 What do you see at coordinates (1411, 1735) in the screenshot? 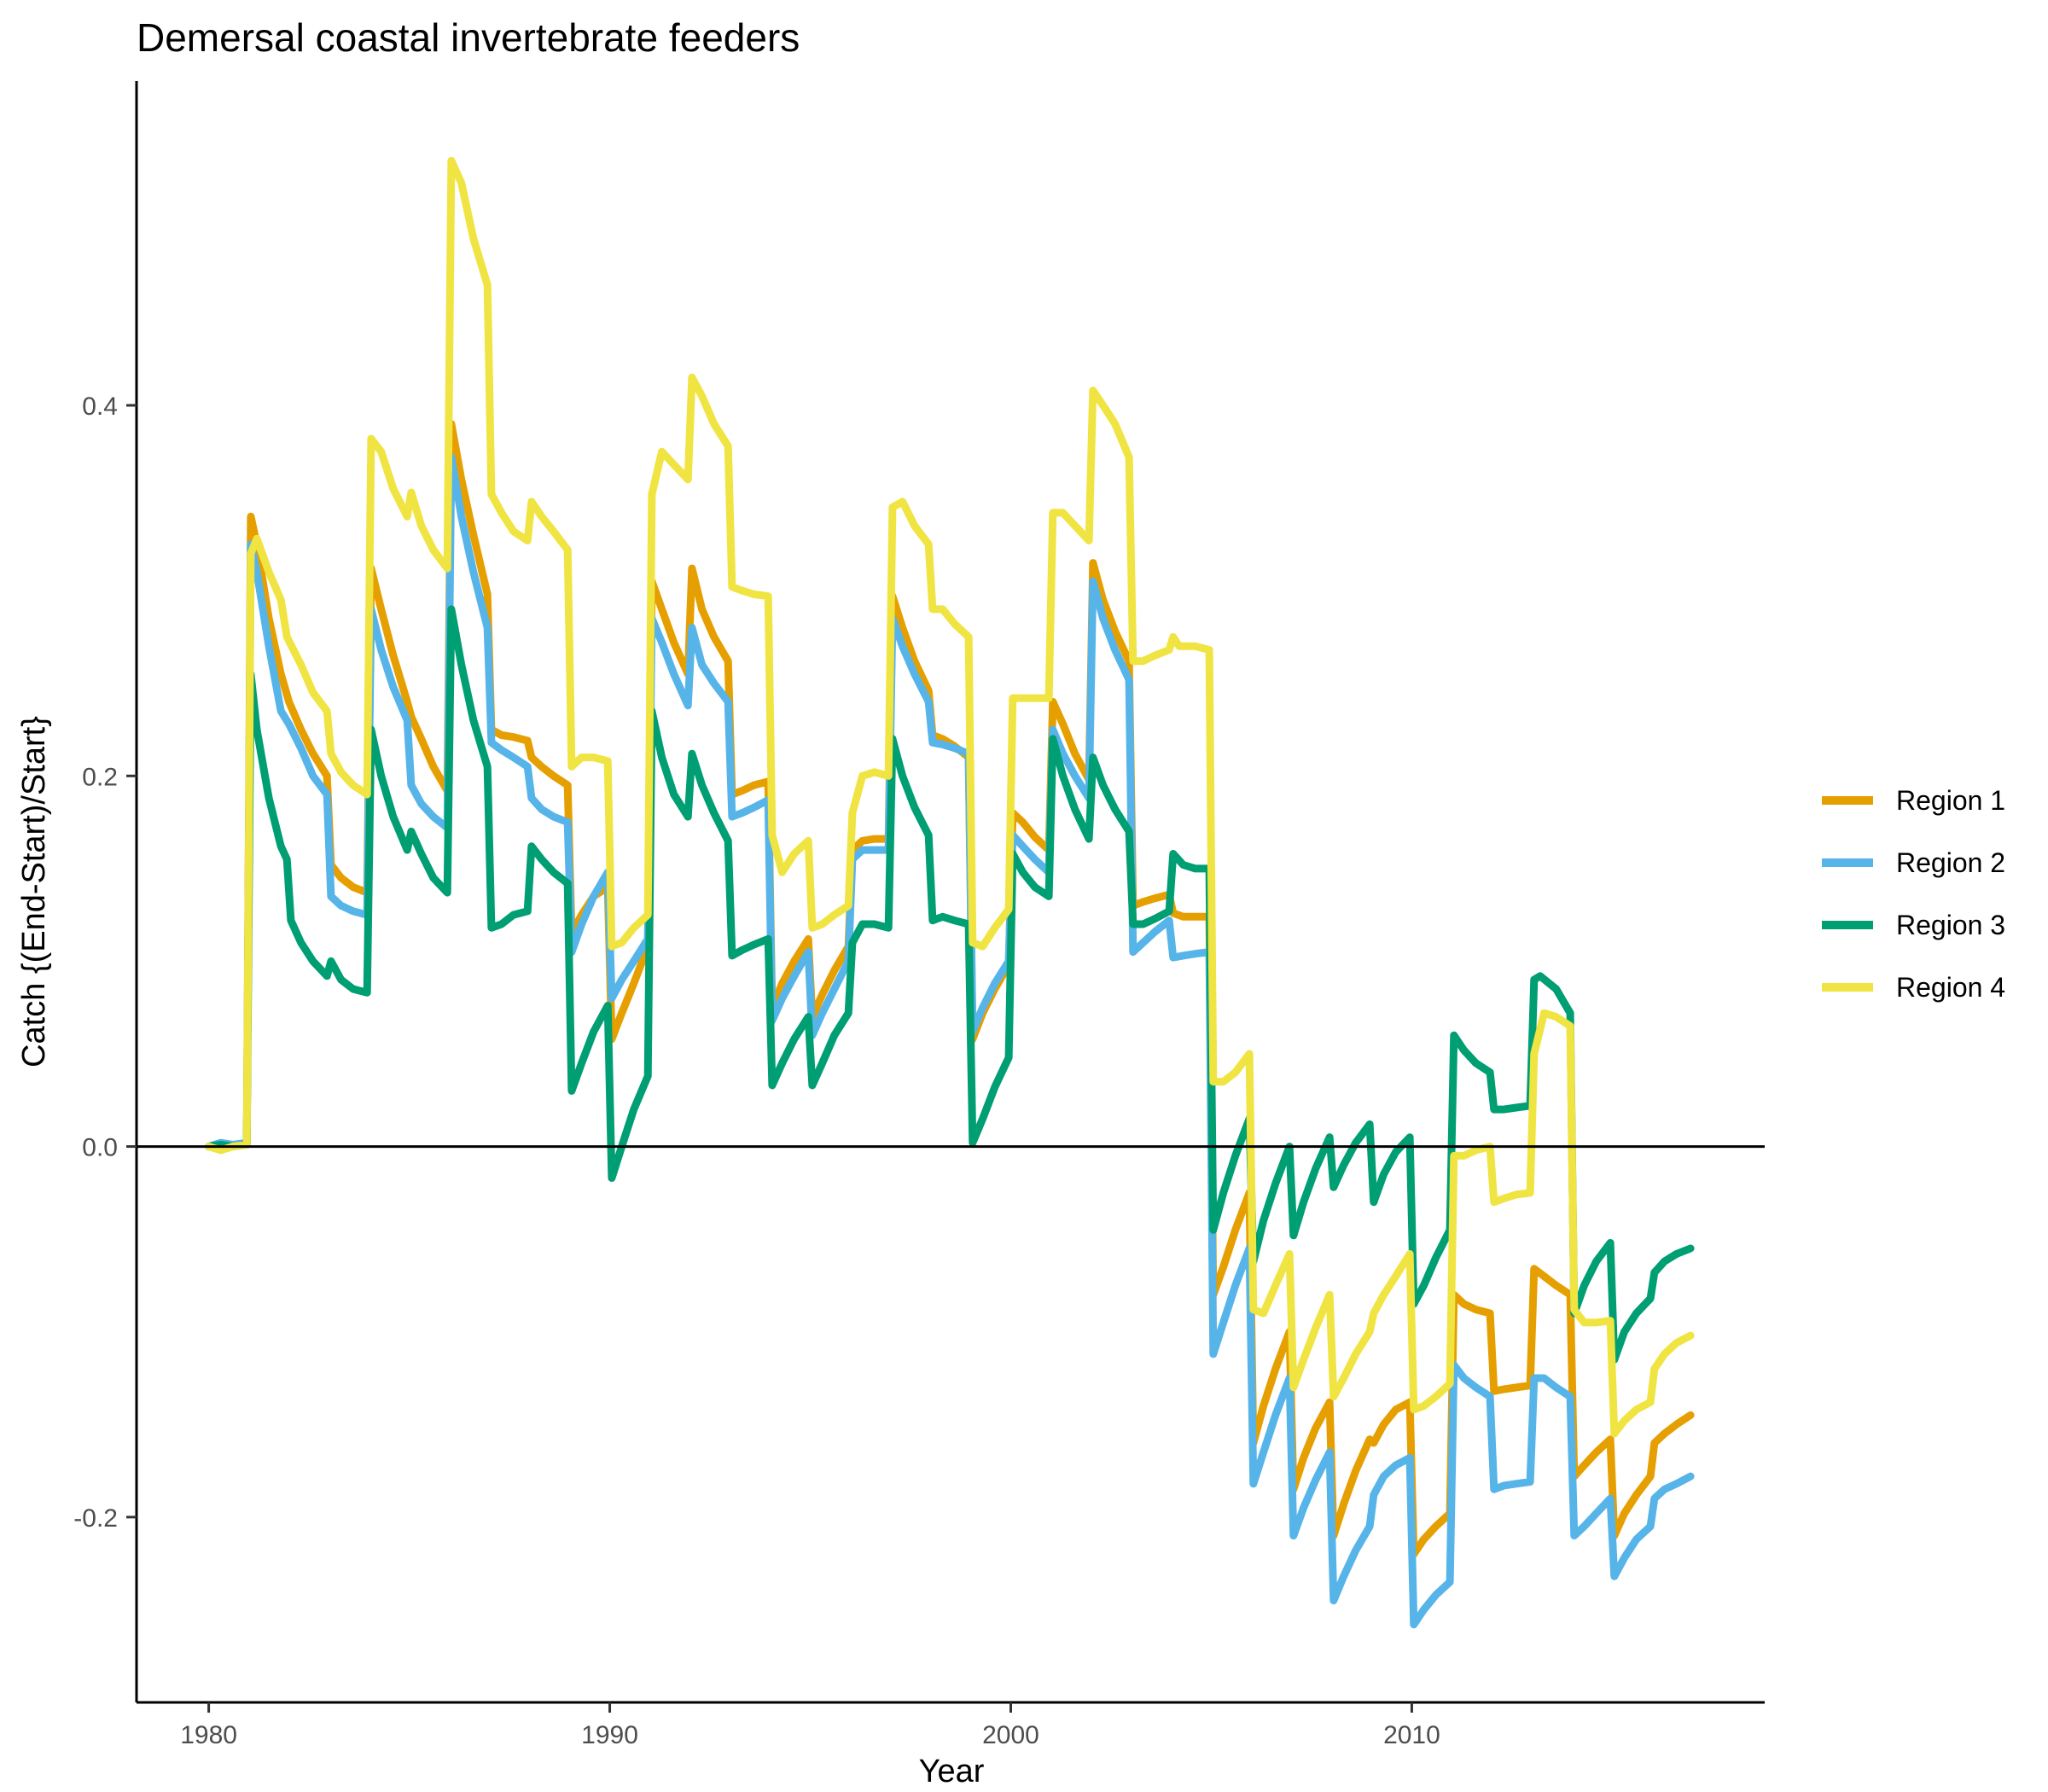
I see `x-tick-label: 2010` at bounding box center [1411, 1735].